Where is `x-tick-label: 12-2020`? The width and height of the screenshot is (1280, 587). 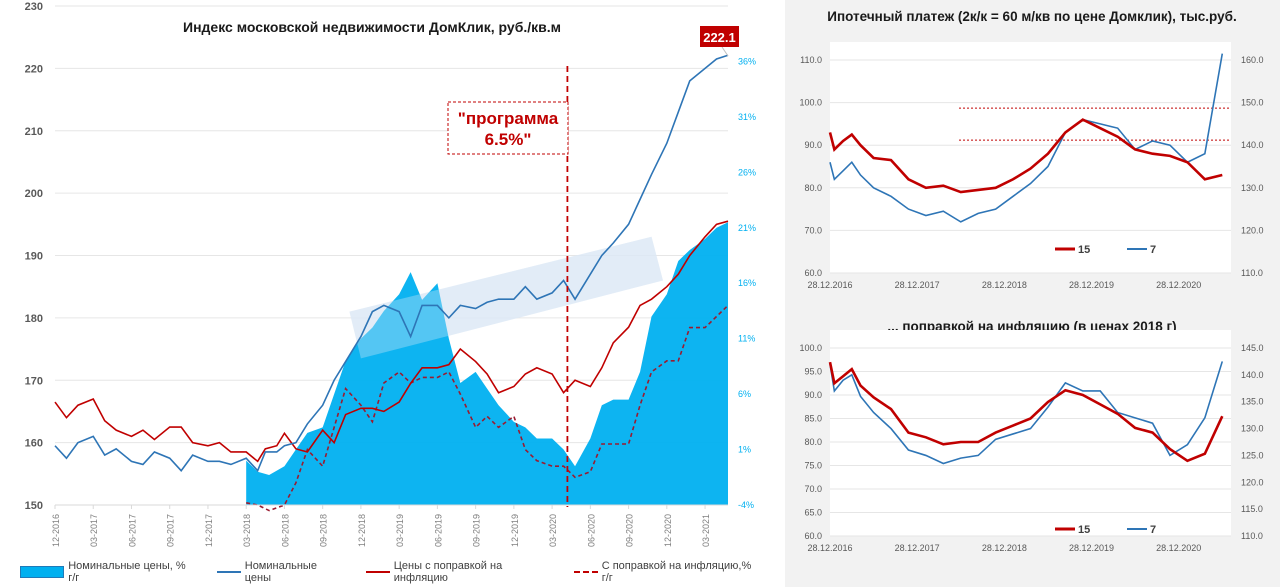 x-tick-label: 12-2020 is located at coordinates (668, 530).